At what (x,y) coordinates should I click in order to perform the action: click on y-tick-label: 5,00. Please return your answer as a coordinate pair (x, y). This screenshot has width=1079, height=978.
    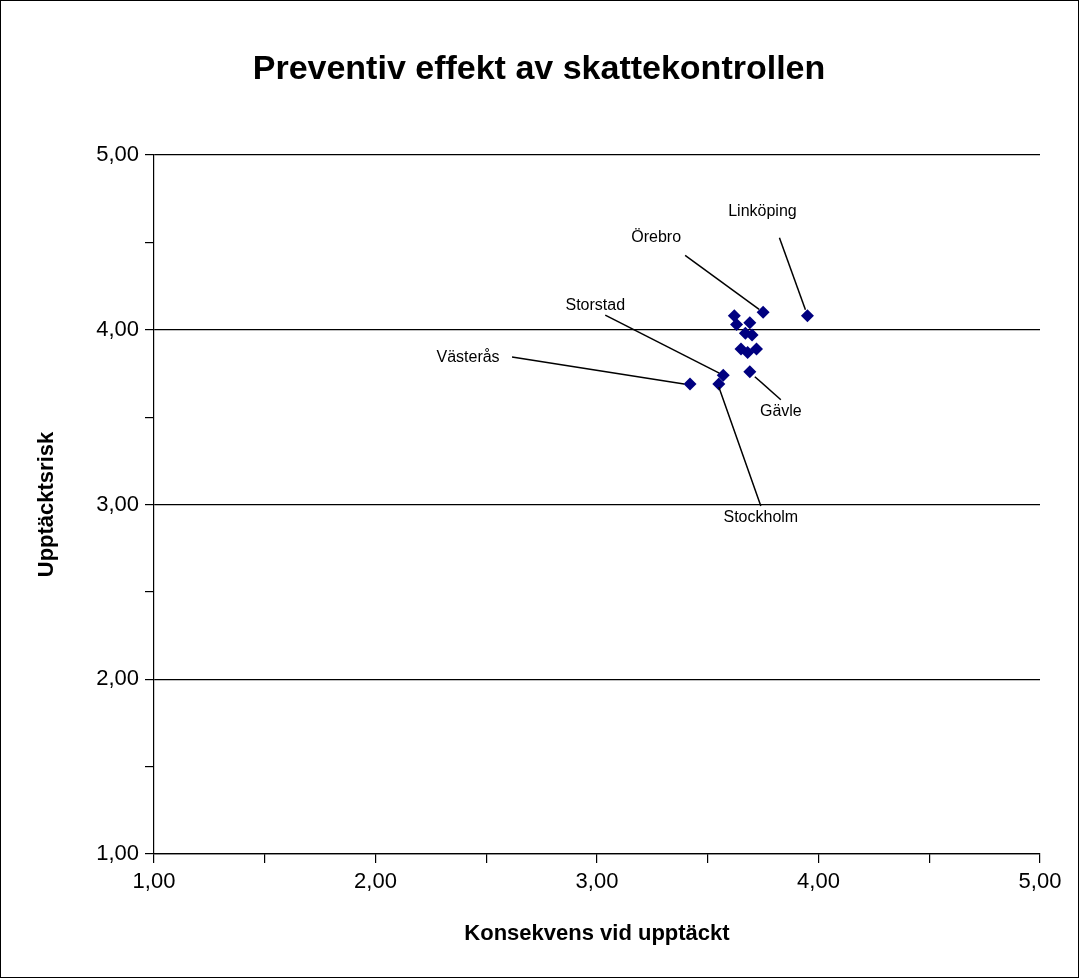
    Looking at the image, I should click on (117, 154).